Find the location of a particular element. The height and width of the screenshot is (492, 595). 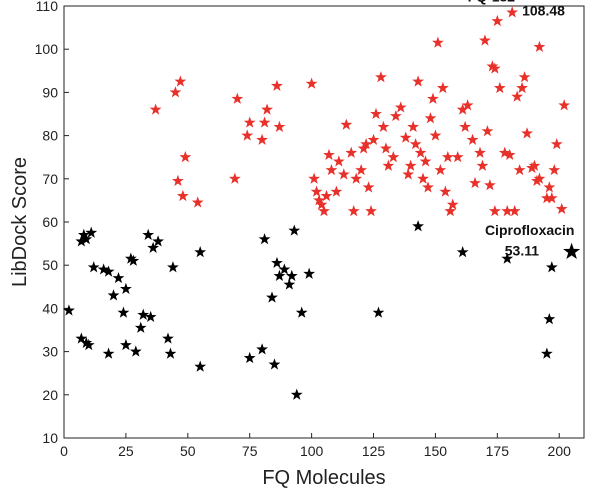

y-tick-label: 70 is located at coordinates (50, 179).